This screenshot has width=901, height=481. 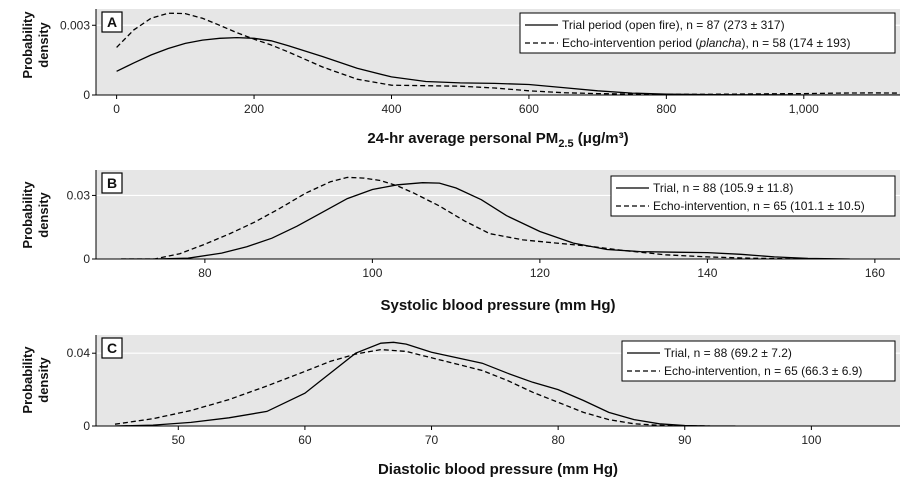 I want to click on x-axis-label-unit: (μg/m³), so click(x=601, y=138).